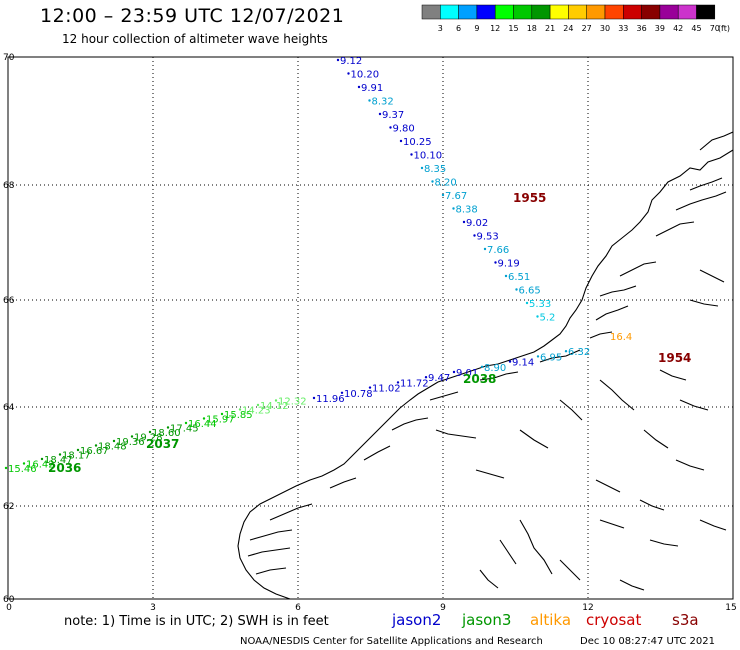 Image resolution: width=740 pixels, height=650 pixels. What do you see at coordinates (9, 608) in the screenshot?
I see `lon-tick: 0` at bounding box center [9, 608].